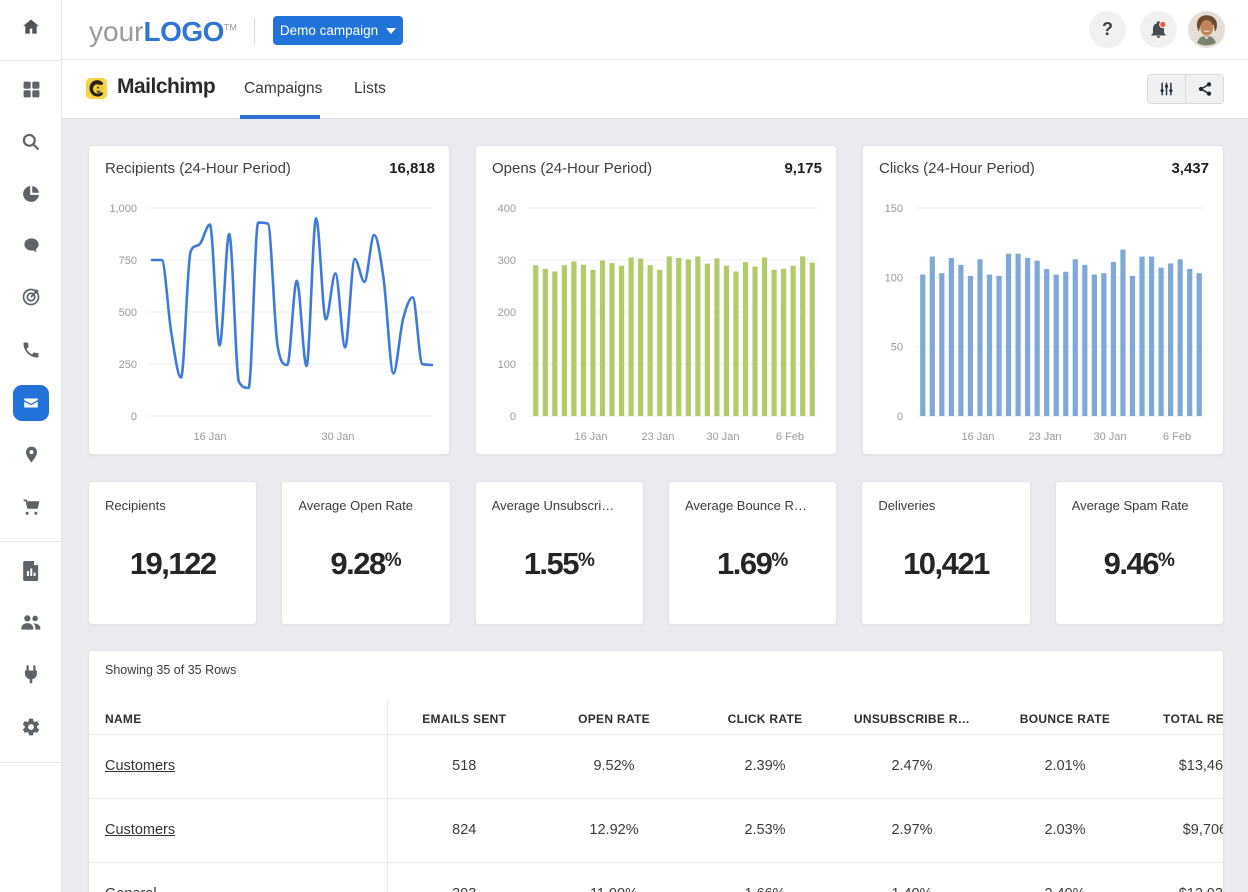 The width and height of the screenshot is (1248, 892). What do you see at coordinates (894, 209) in the screenshot?
I see `svg-text: 150` at bounding box center [894, 209].